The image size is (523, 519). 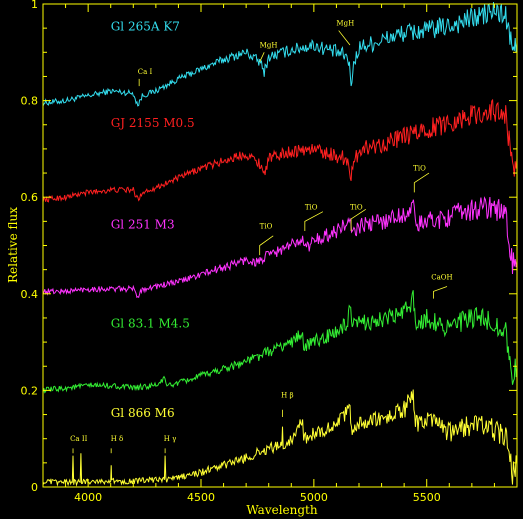 What do you see at coordinates (314, 497) in the screenshot?
I see `x-tick-label: 5000` at bounding box center [314, 497].